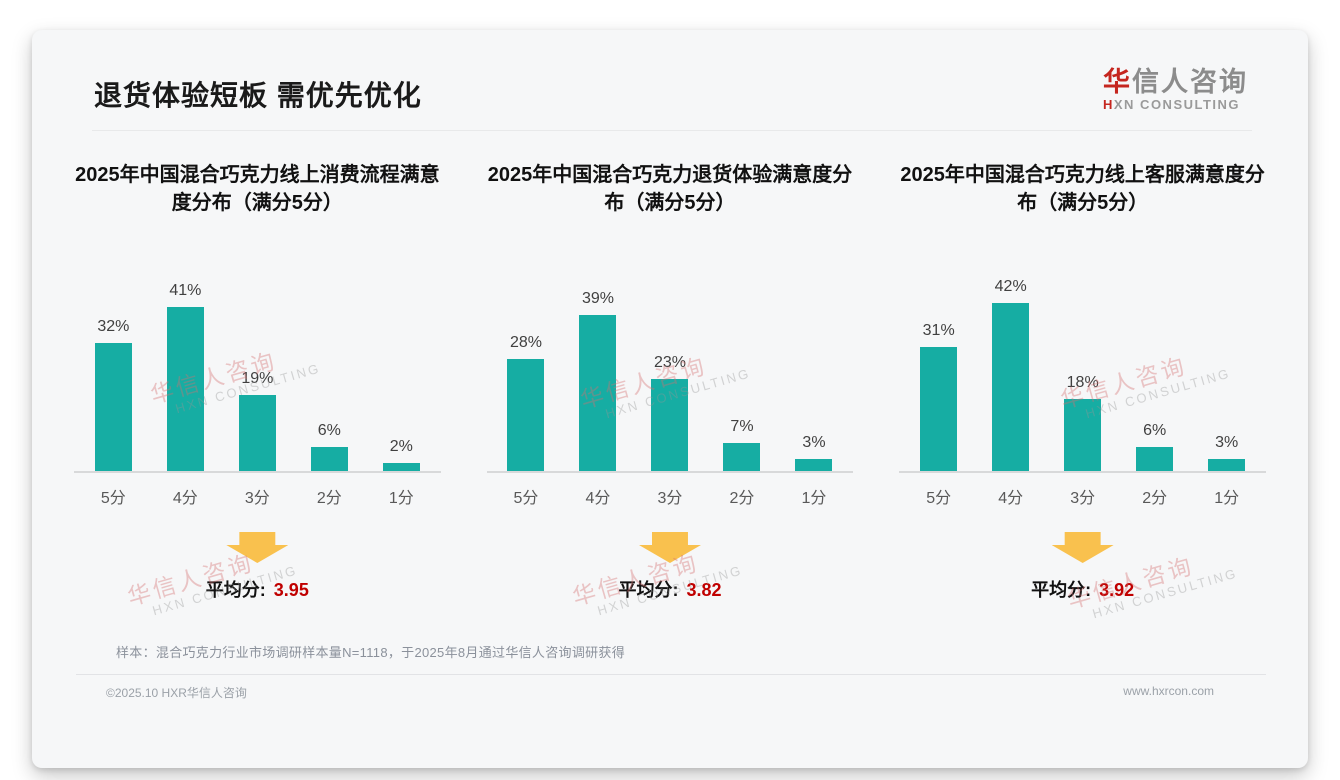 The image size is (1340, 780). I want to click on company-logo: 华信人咨询 HXN CONSULTING, so click(1175, 90).